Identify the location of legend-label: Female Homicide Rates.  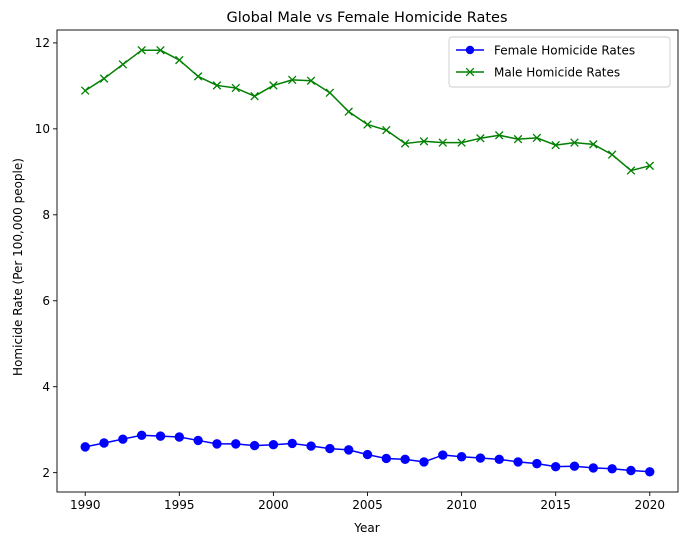
(564, 50).